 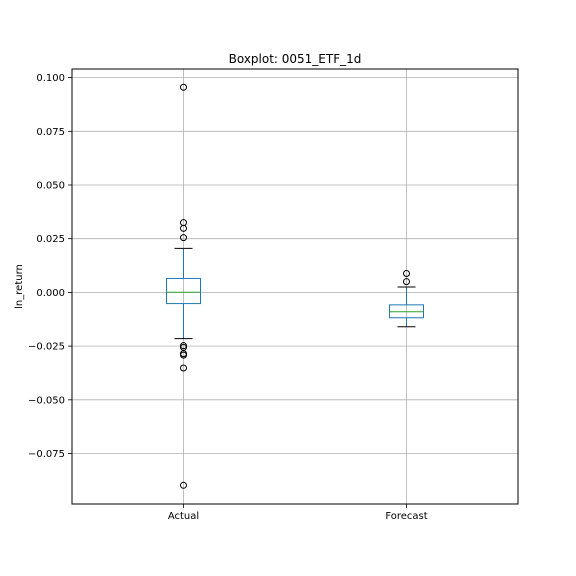 What do you see at coordinates (50, 293) in the screenshot?
I see `y-tick-label: 0.000` at bounding box center [50, 293].